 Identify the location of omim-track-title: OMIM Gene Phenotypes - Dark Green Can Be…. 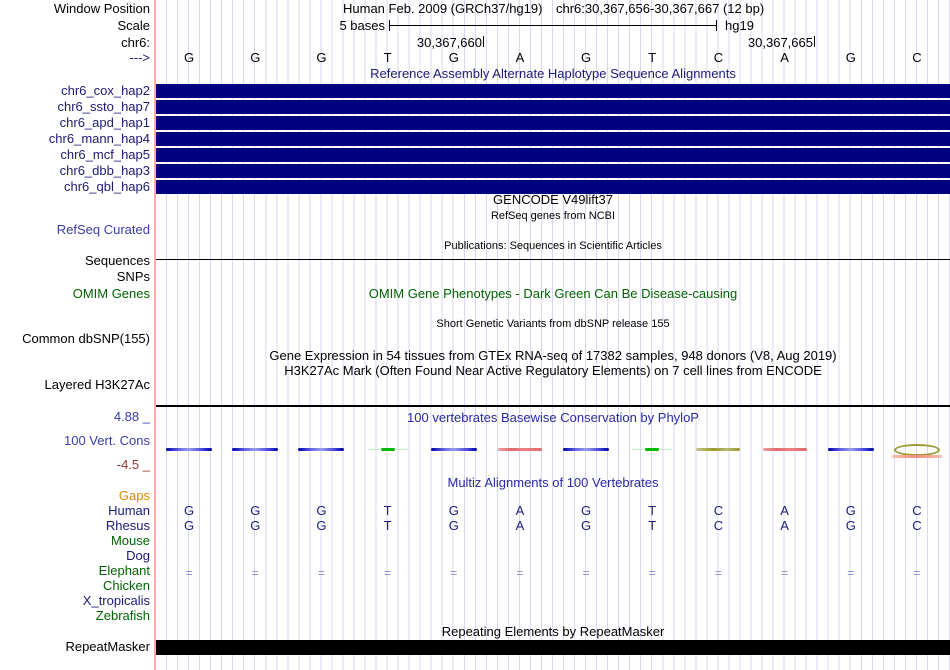
(553, 293).